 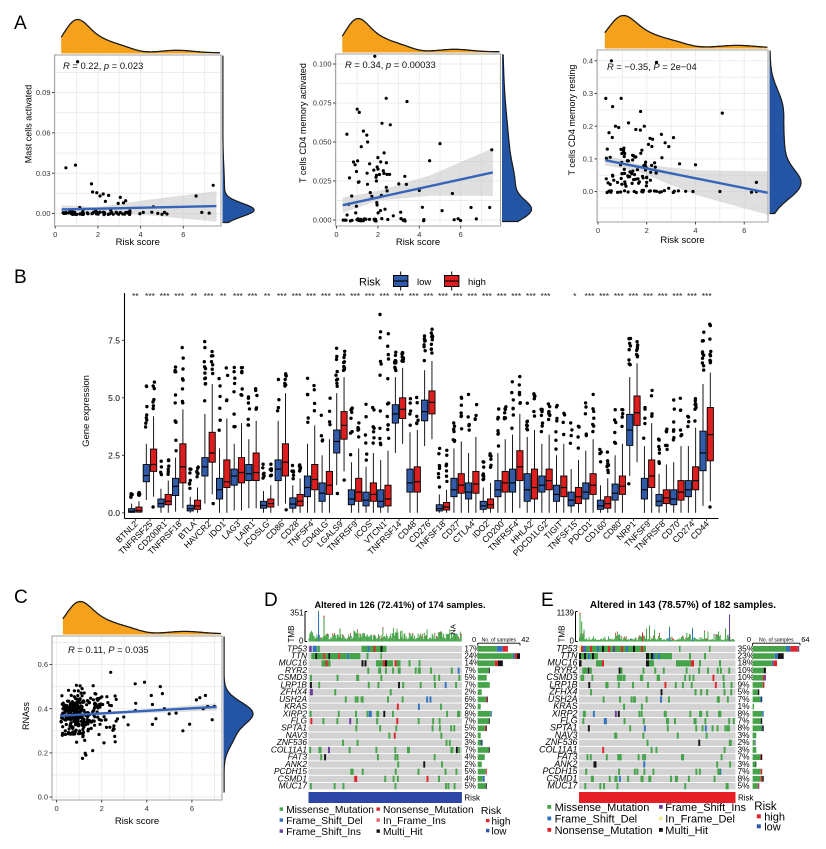 What do you see at coordinates (324, 821) in the screenshot?
I see `svg-text: Frame_Shift_Del` at bounding box center [324, 821].